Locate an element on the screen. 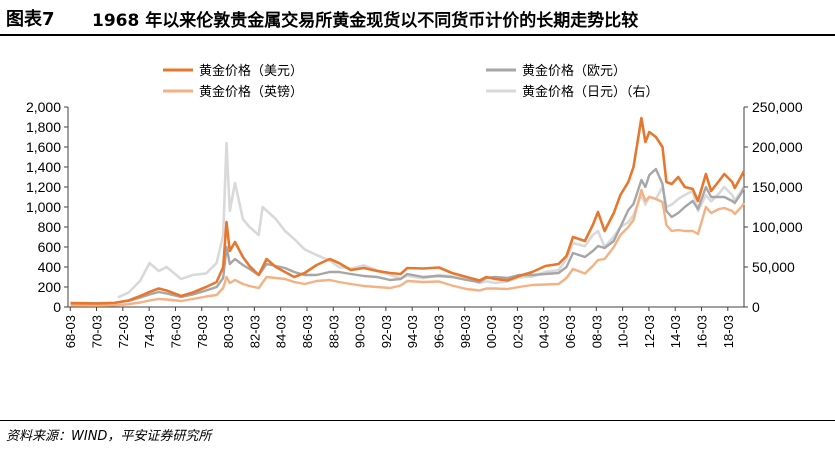  x-tick-label: 94-03 is located at coordinates (412, 331).